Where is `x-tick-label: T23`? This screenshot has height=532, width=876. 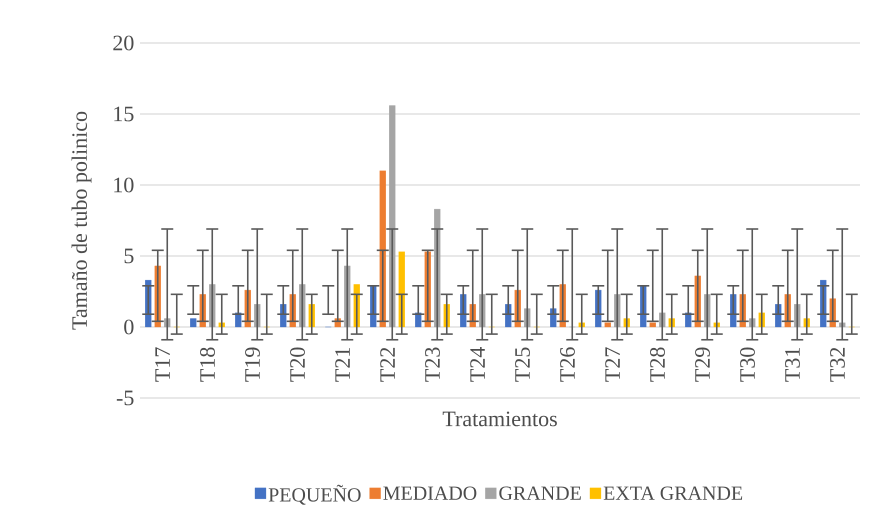
x-tick-label: T23 is located at coordinates (432, 365).